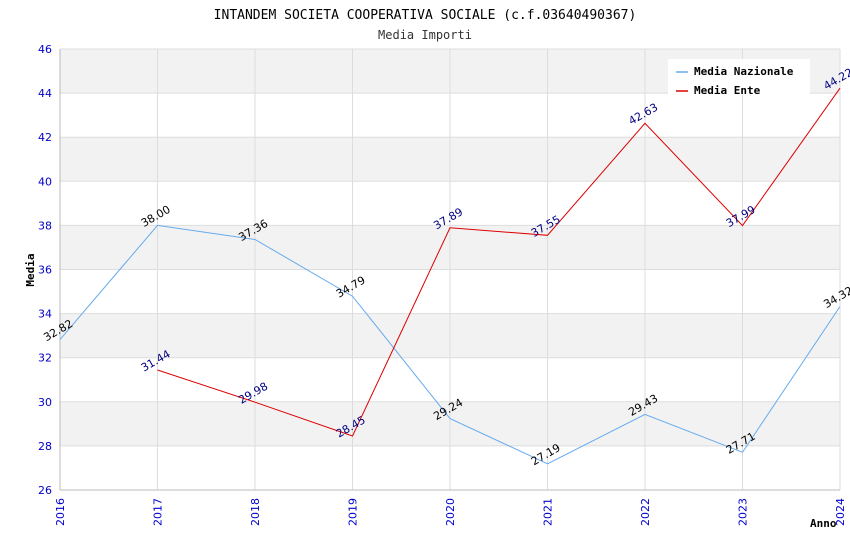 This screenshot has width=850, height=550. What do you see at coordinates (548, 512) in the screenshot?
I see `x-tick-label: 2021` at bounding box center [548, 512].